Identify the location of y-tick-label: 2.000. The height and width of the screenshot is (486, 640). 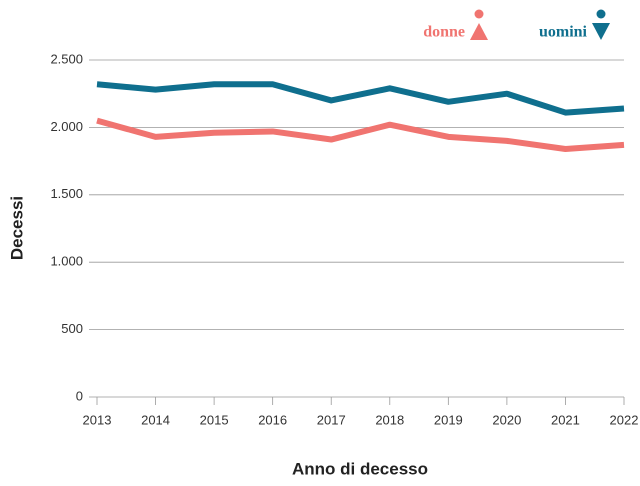
(66, 126).